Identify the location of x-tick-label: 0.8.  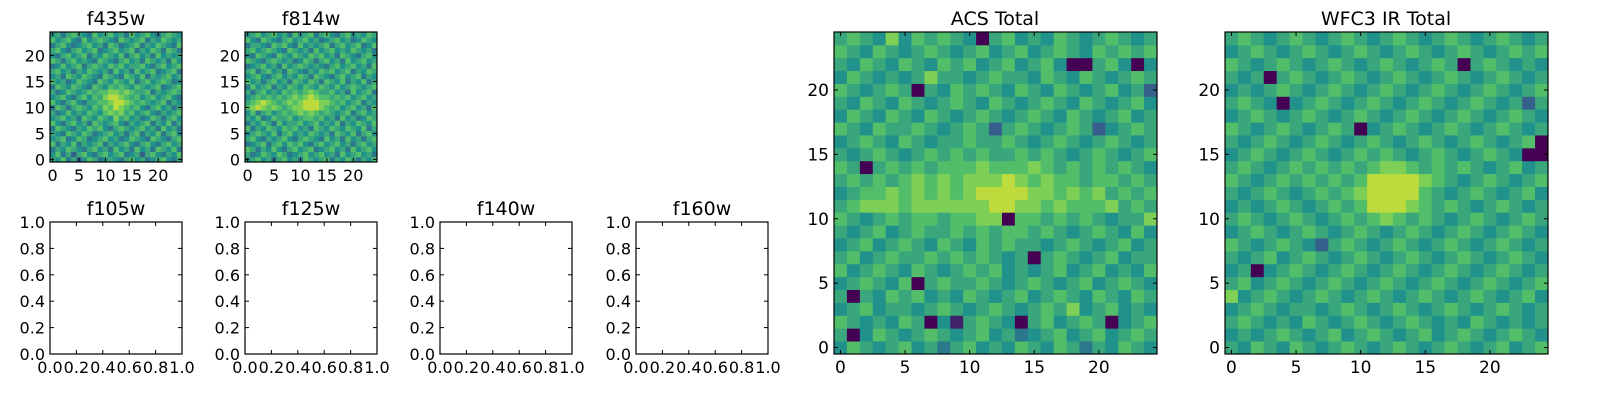
(741, 367).